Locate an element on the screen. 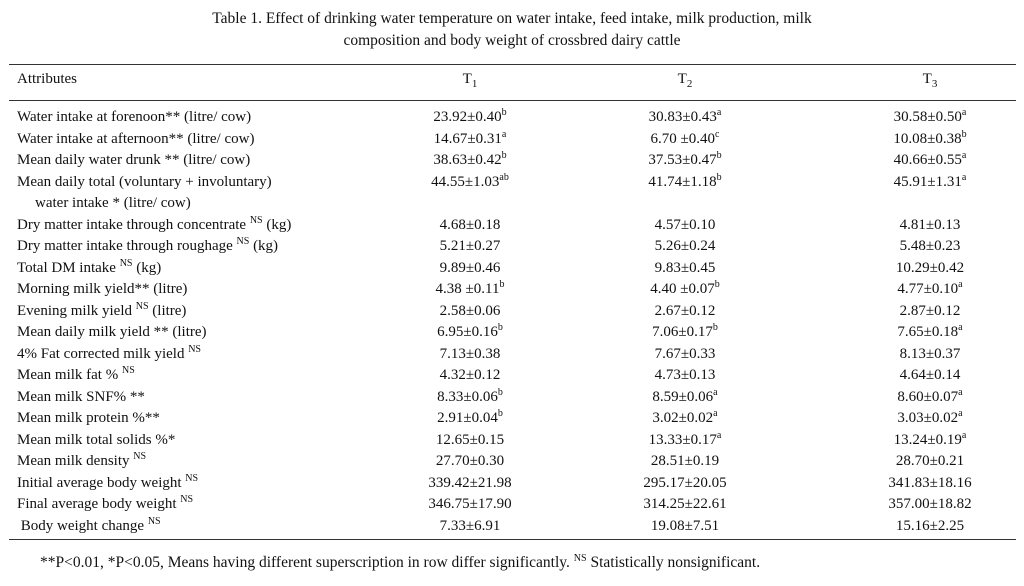  cell-value: 7.33±6.91 is located at coordinates (470, 525).